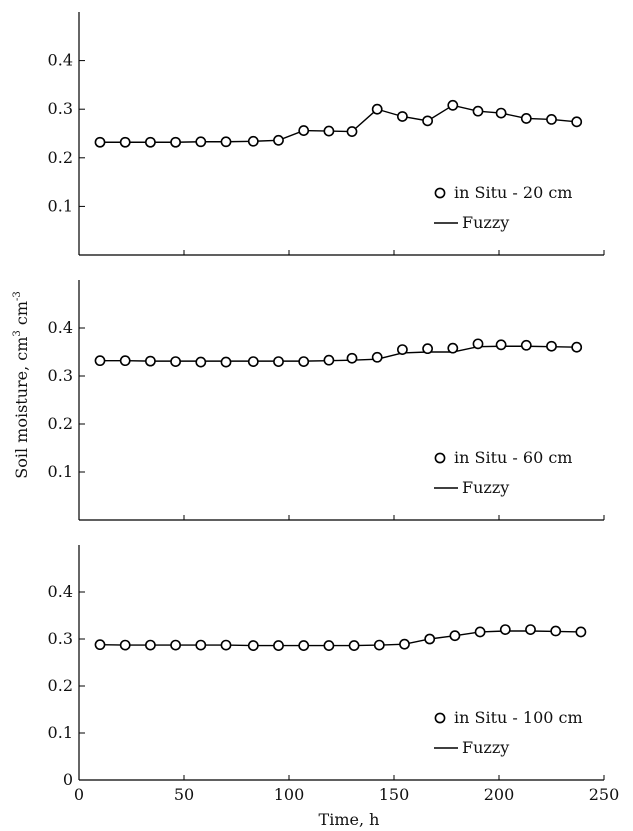 The width and height of the screenshot is (633, 831). What do you see at coordinates (513, 192) in the screenshot?
I see `legend-label-in-situ: in Situ - 20 cm` at bounding box center [513, 192].